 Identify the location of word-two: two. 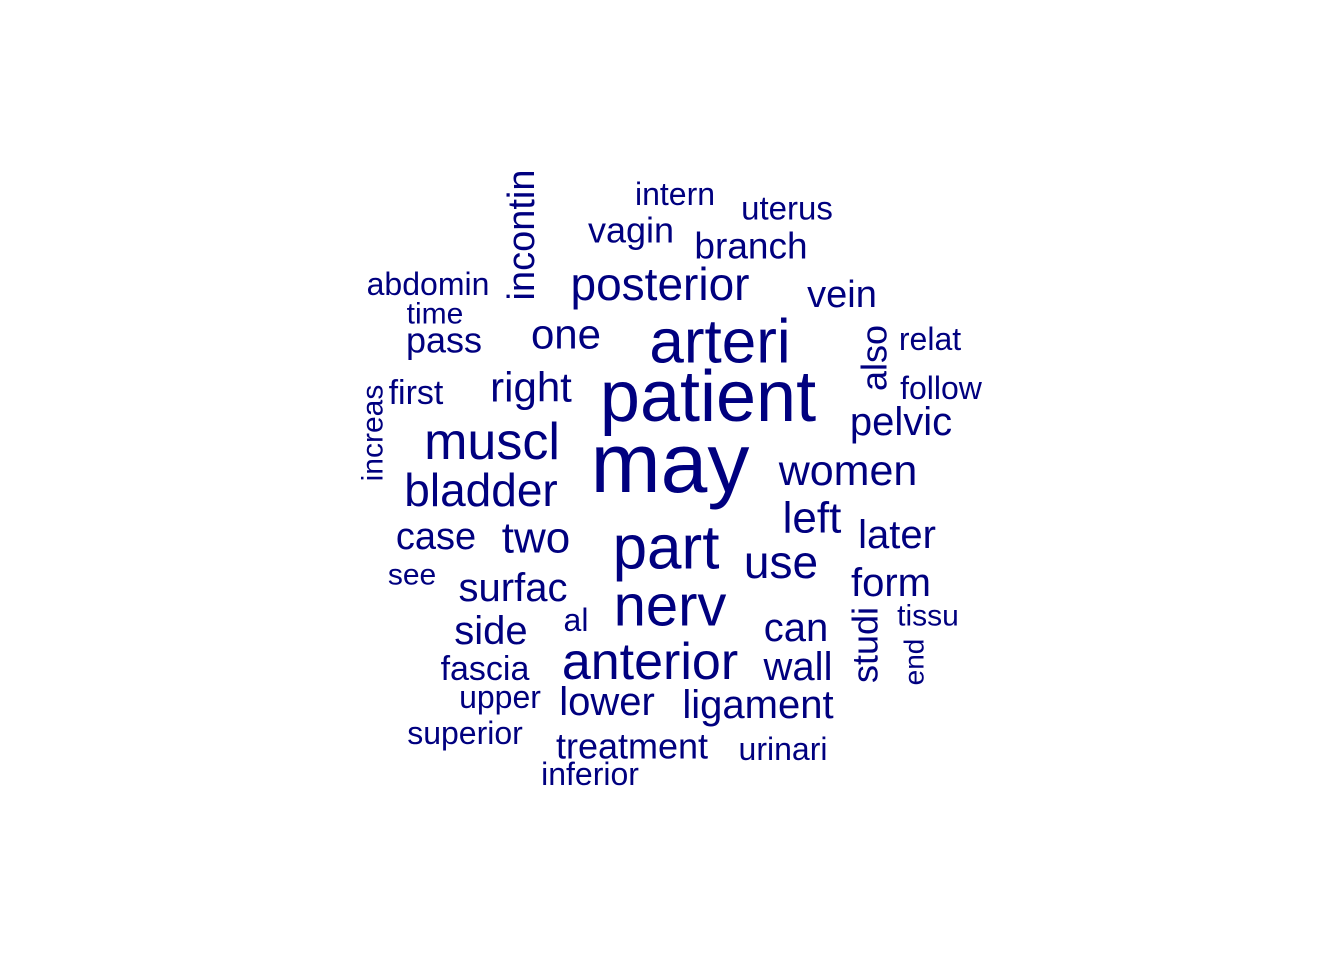
(536, 538).